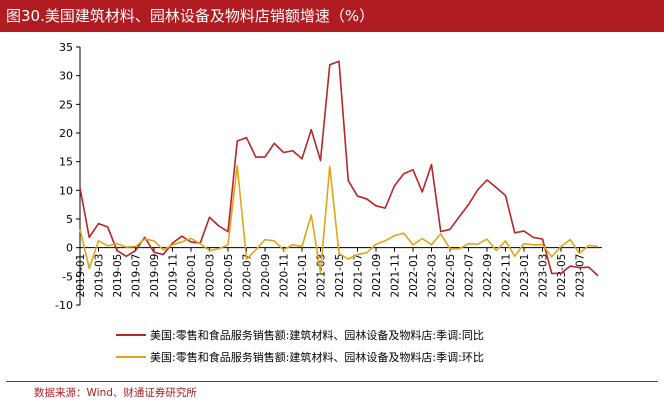 The width and height of the screenshot is (664, 409). I want to click on title-bar: 图30.美国建筑材料、园林设备及物料店销额增速（%）, so click(332, 16).